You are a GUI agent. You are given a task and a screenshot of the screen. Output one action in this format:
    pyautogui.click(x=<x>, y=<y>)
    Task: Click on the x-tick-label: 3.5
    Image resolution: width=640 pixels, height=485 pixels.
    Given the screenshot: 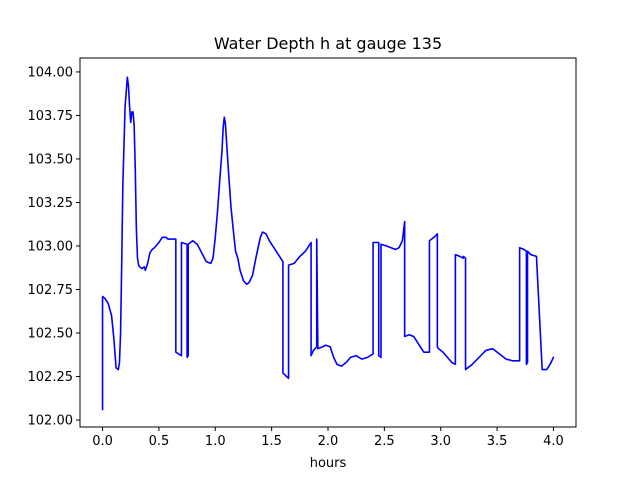 What is the action you would take?
    pyautogui.click(x=497, y=441)
    